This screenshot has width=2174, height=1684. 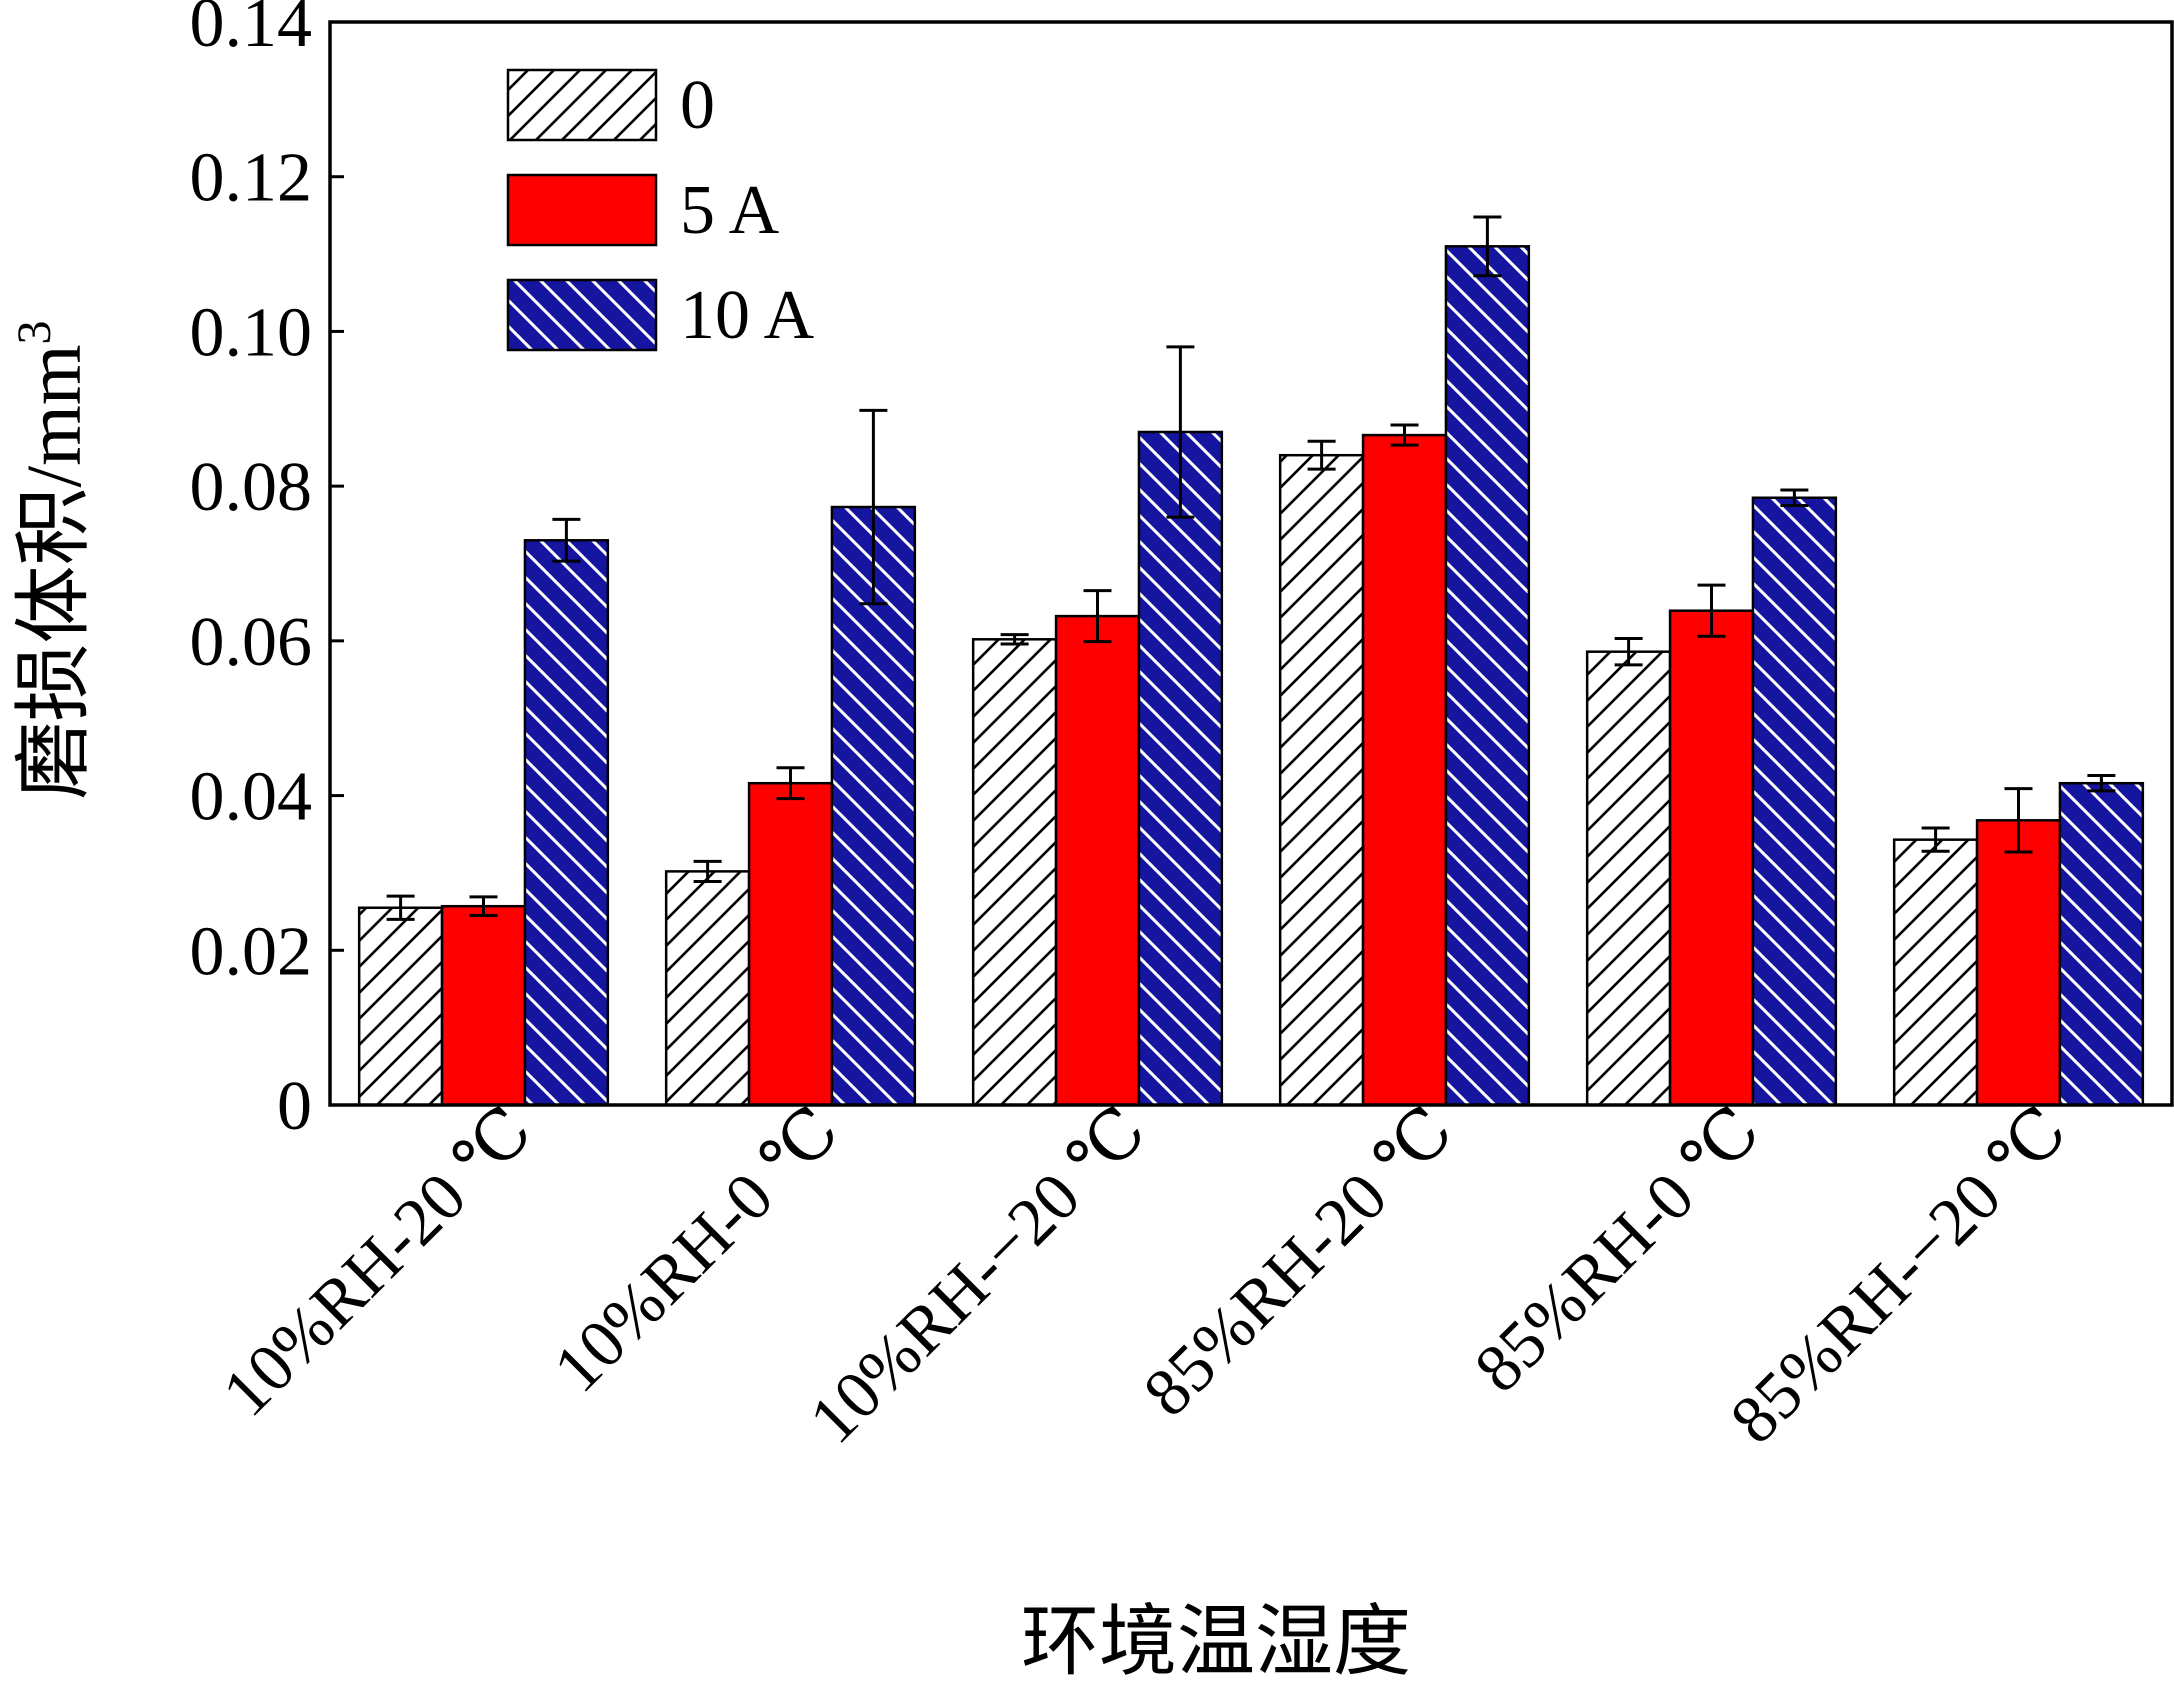 I want to click on y-axis-ticks: 0 0.02 0.04 0.06 0.08 0.10 0.12 0.14, so click(x=267, y=572).